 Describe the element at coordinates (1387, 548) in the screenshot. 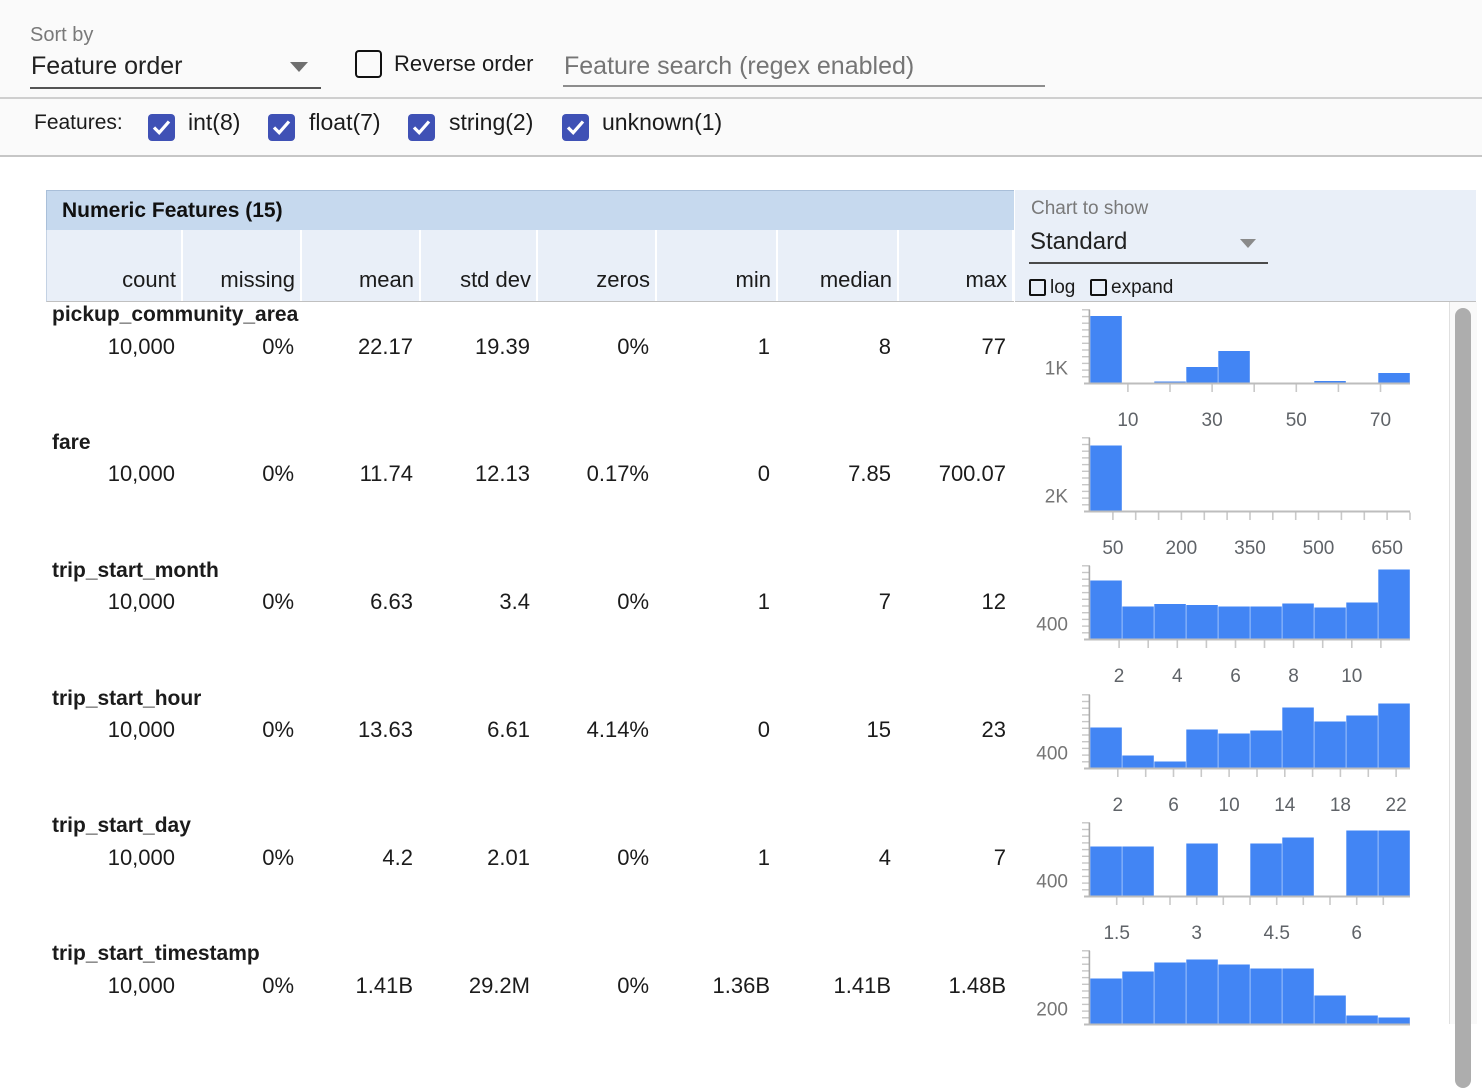

I see `svg-text: 650` at that location.